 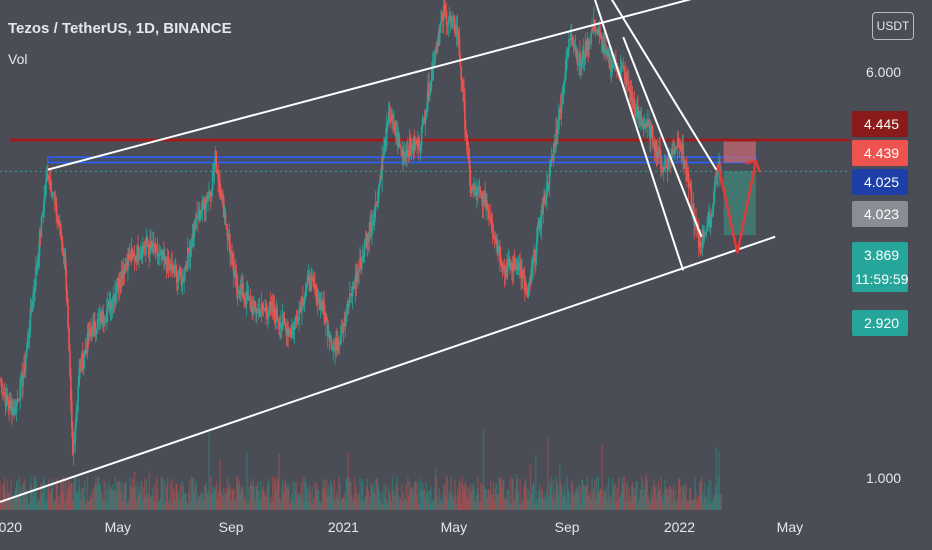 I want to click on price-label-value: 4.025, so click(x=881, y=182).